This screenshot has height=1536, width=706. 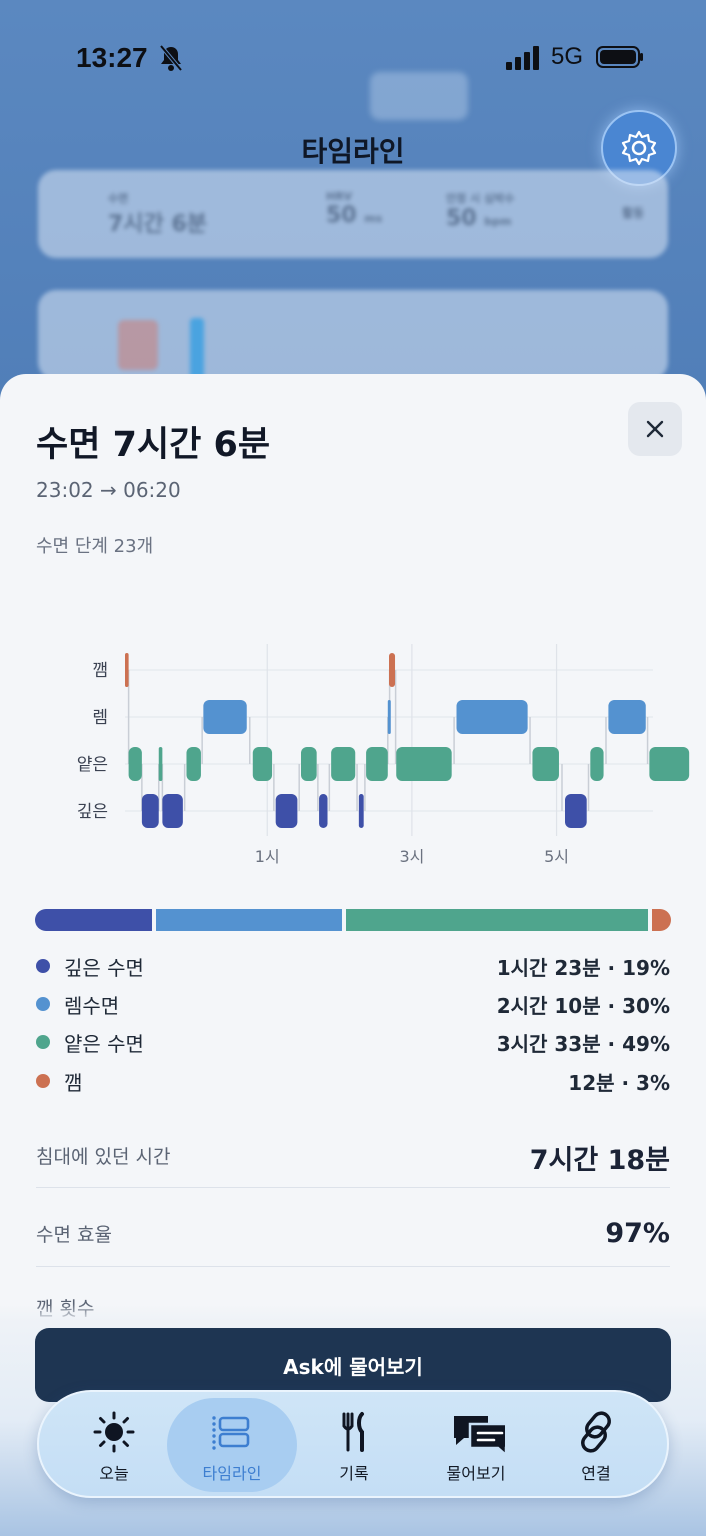 What do you see at coordinates (138, 345) in the screenshot?
I see `blurred-mark` at bounding box center [138, 345].